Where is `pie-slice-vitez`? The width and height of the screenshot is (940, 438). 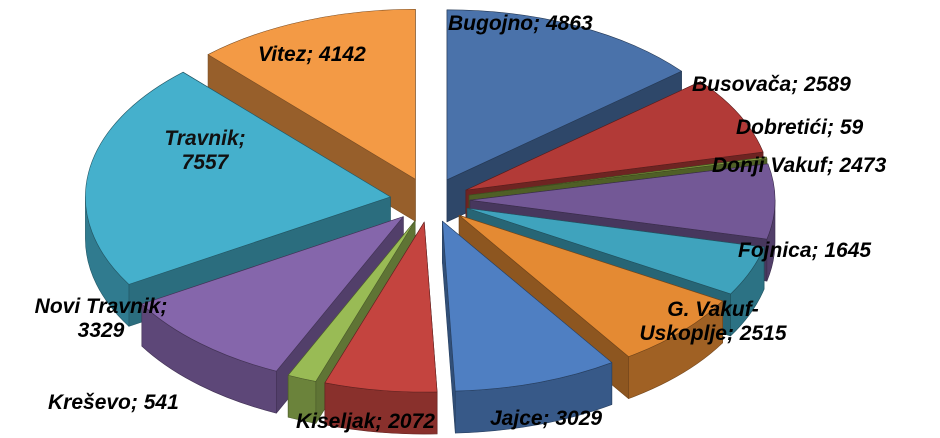
pie-slice-vitez is located at coordinates (311, 115).